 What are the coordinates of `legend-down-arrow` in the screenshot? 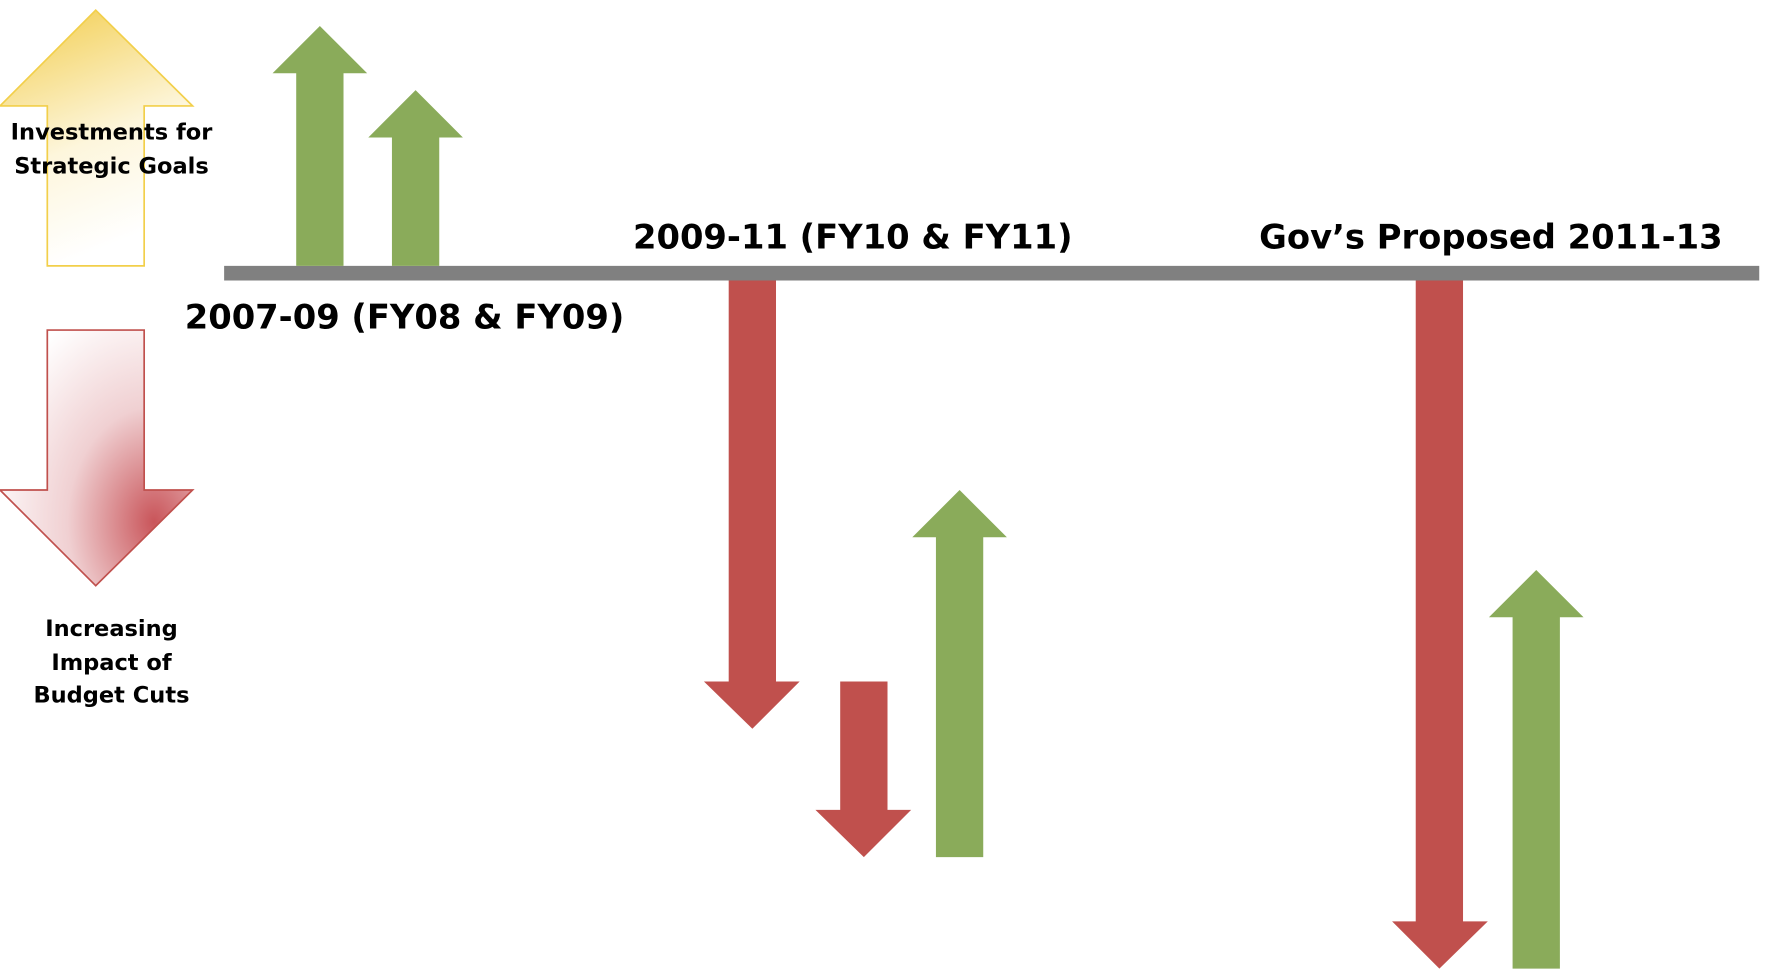 It's located at (97, 458).